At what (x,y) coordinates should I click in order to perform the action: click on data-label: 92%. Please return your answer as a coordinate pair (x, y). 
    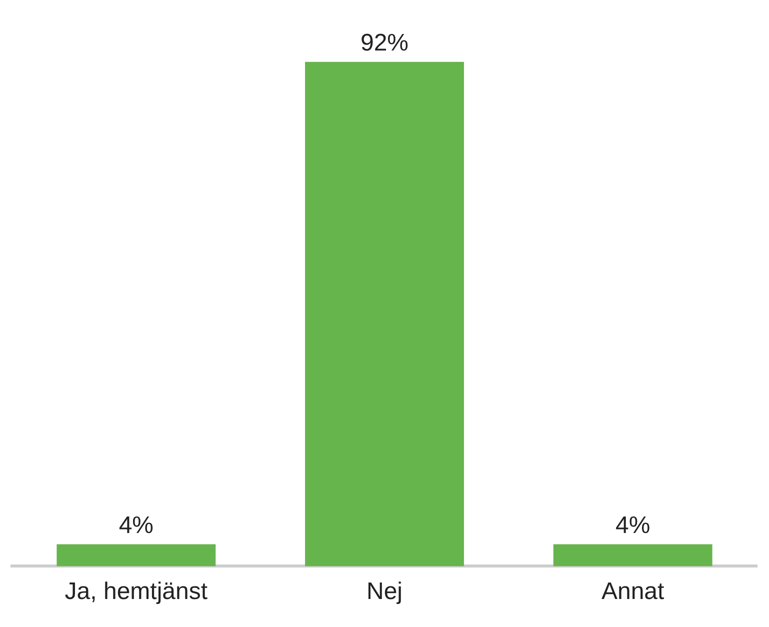
    Looking at the image, I should click on (384, 42).